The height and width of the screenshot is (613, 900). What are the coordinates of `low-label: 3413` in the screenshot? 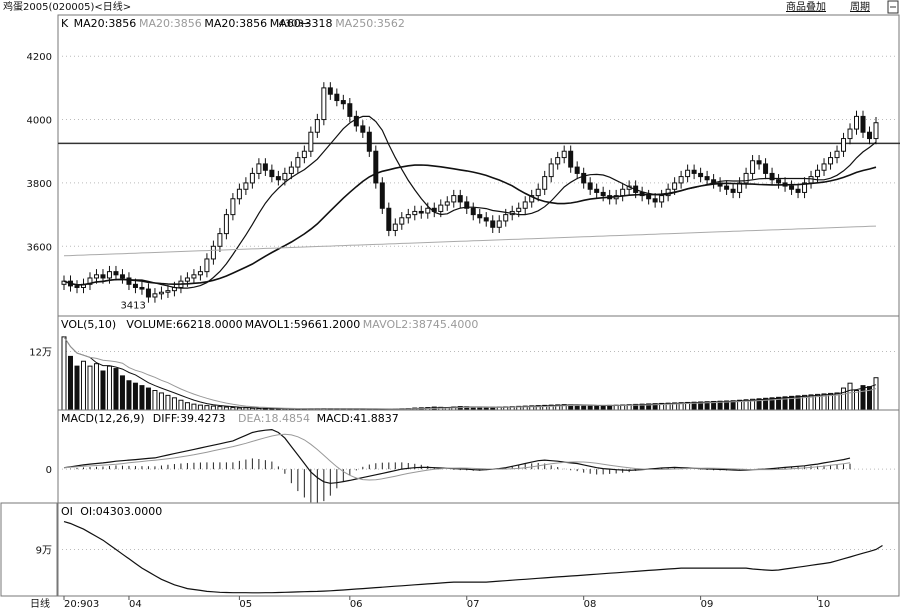 It's located at (132, 306).